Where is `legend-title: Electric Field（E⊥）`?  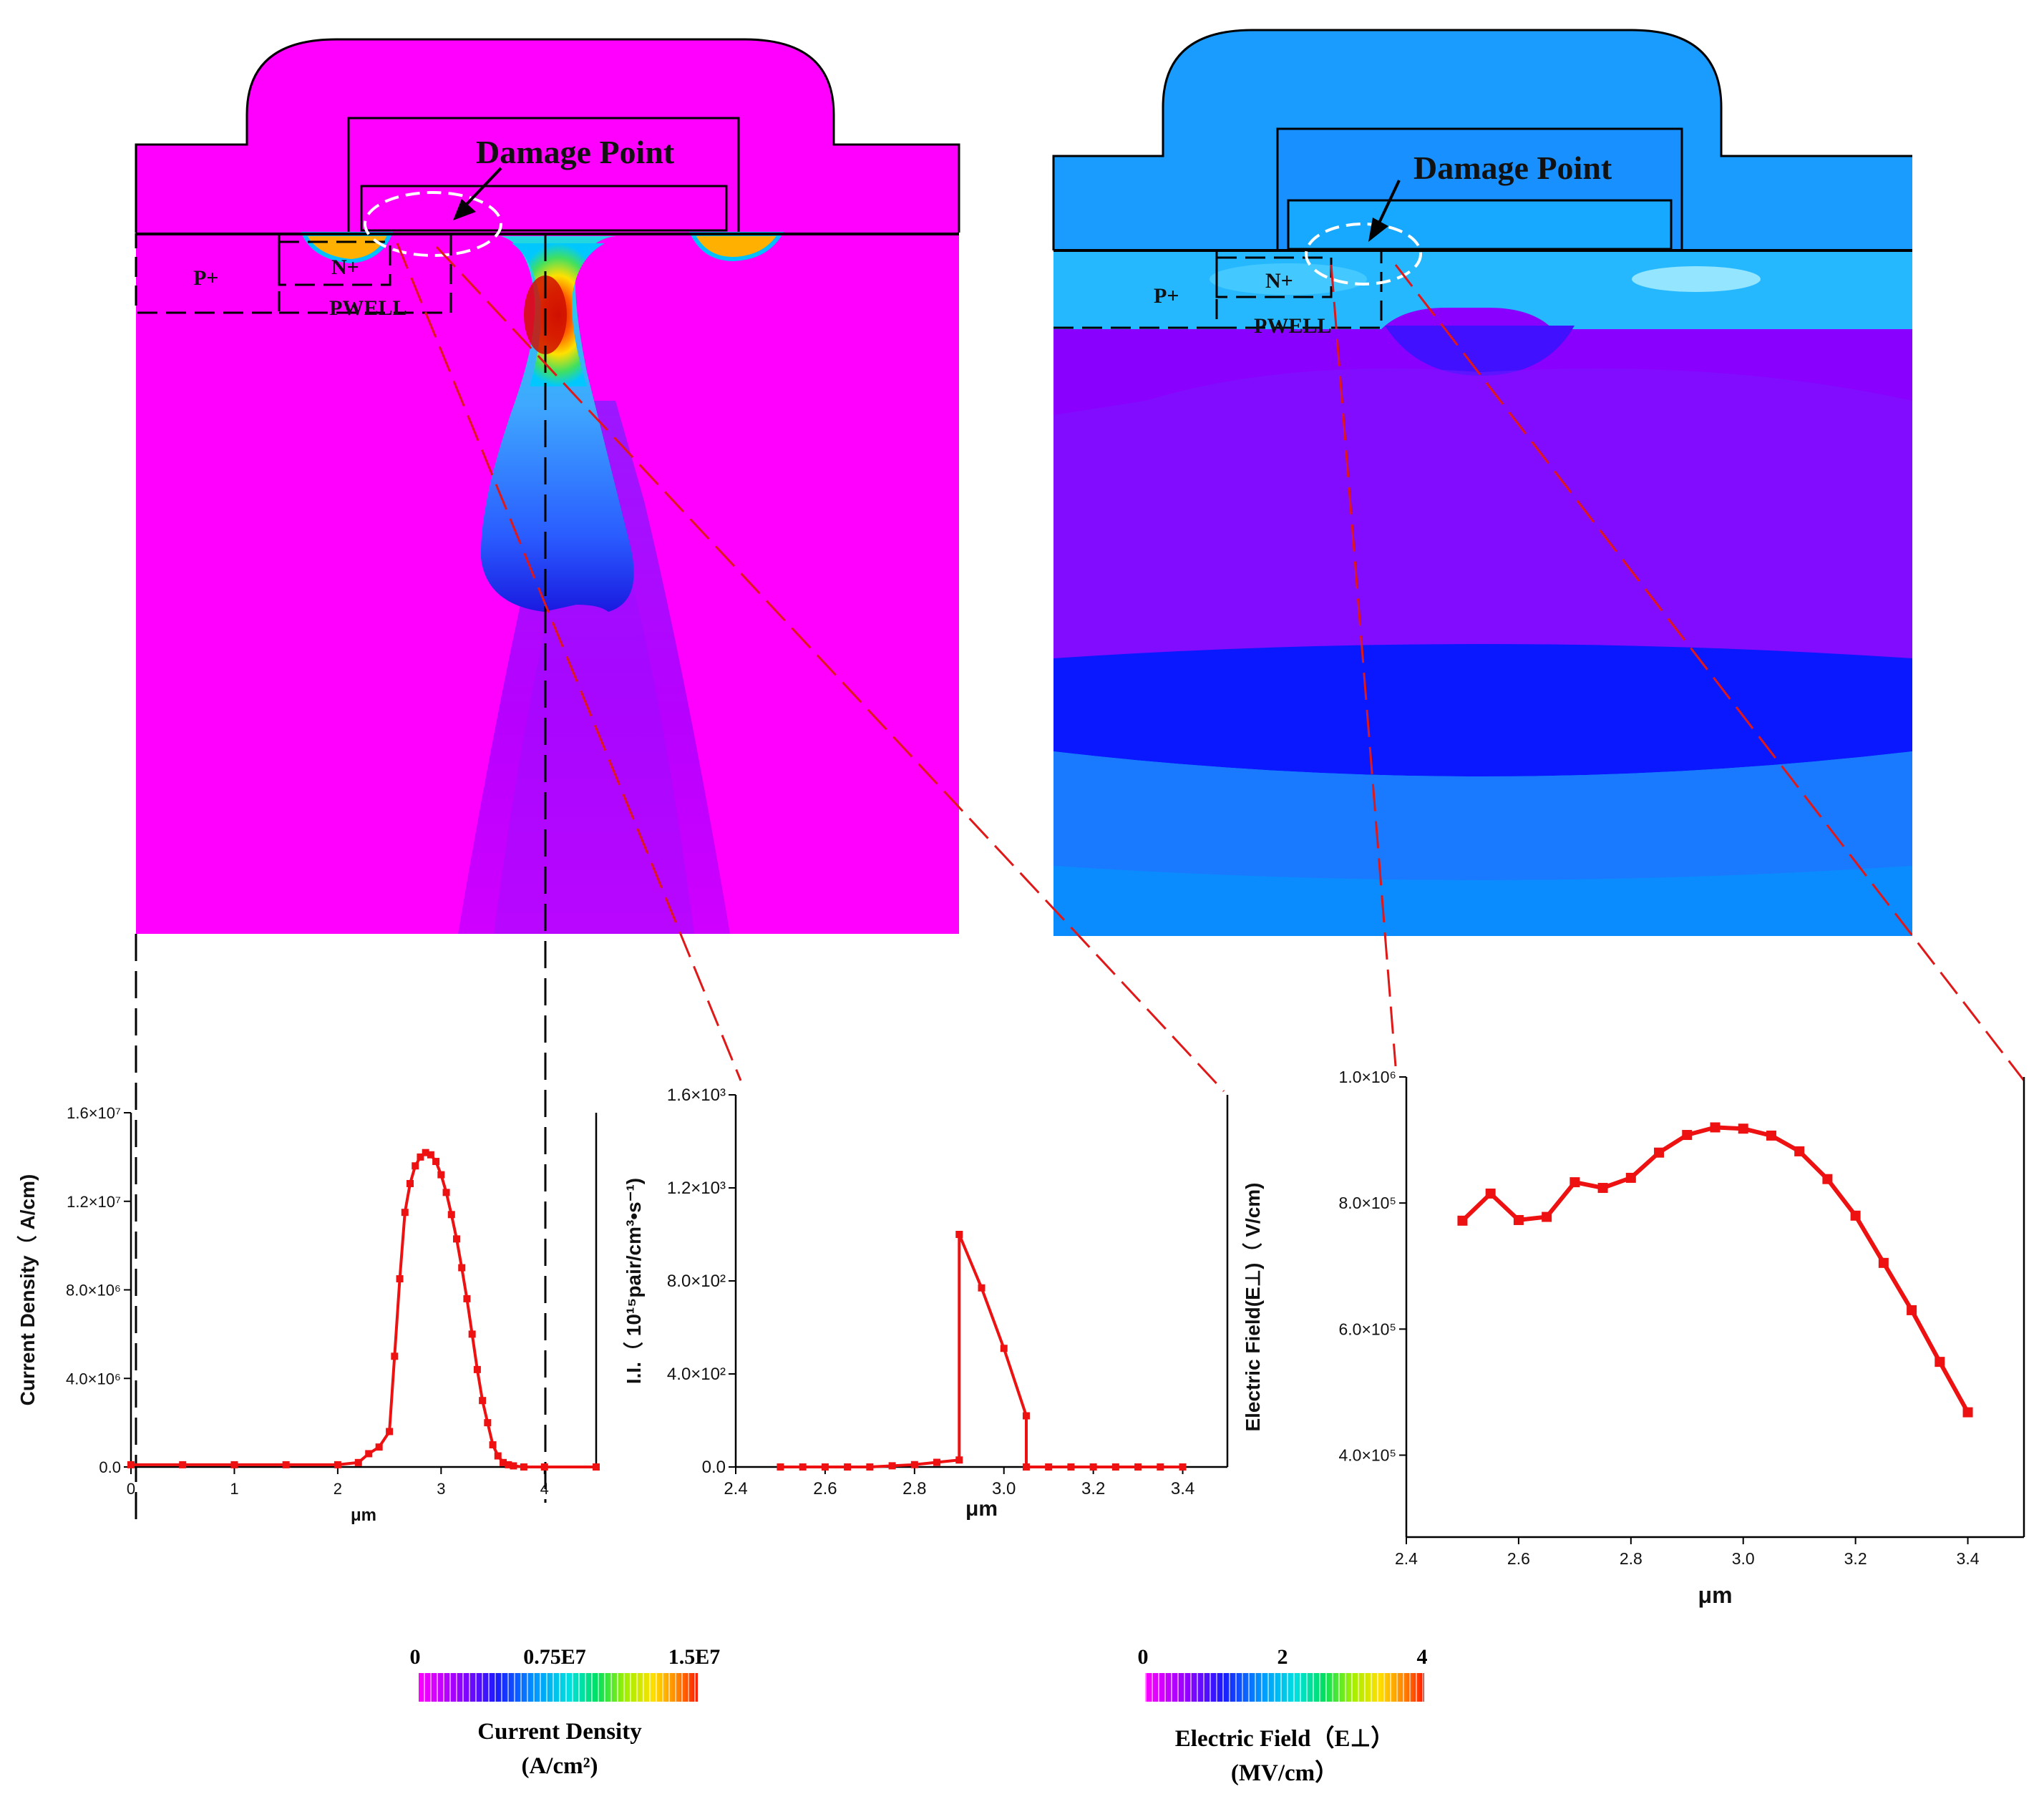 legend-title: Electric Field（E⊥） is located at coordinates (1284, 1738).